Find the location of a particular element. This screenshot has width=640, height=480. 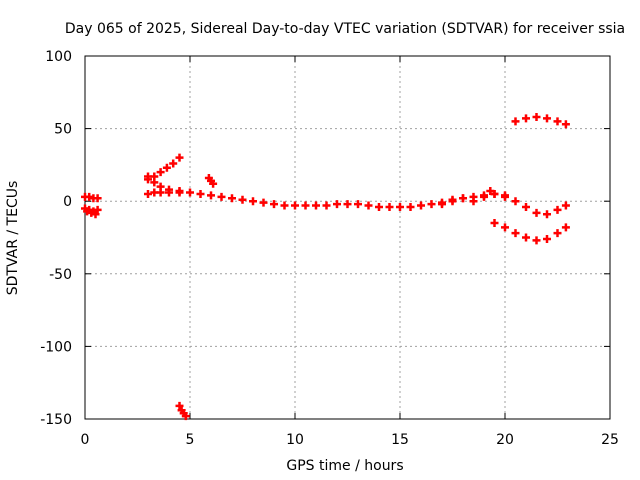

x-axis-label: GPS time / hours is located at coordinates (344, 466).